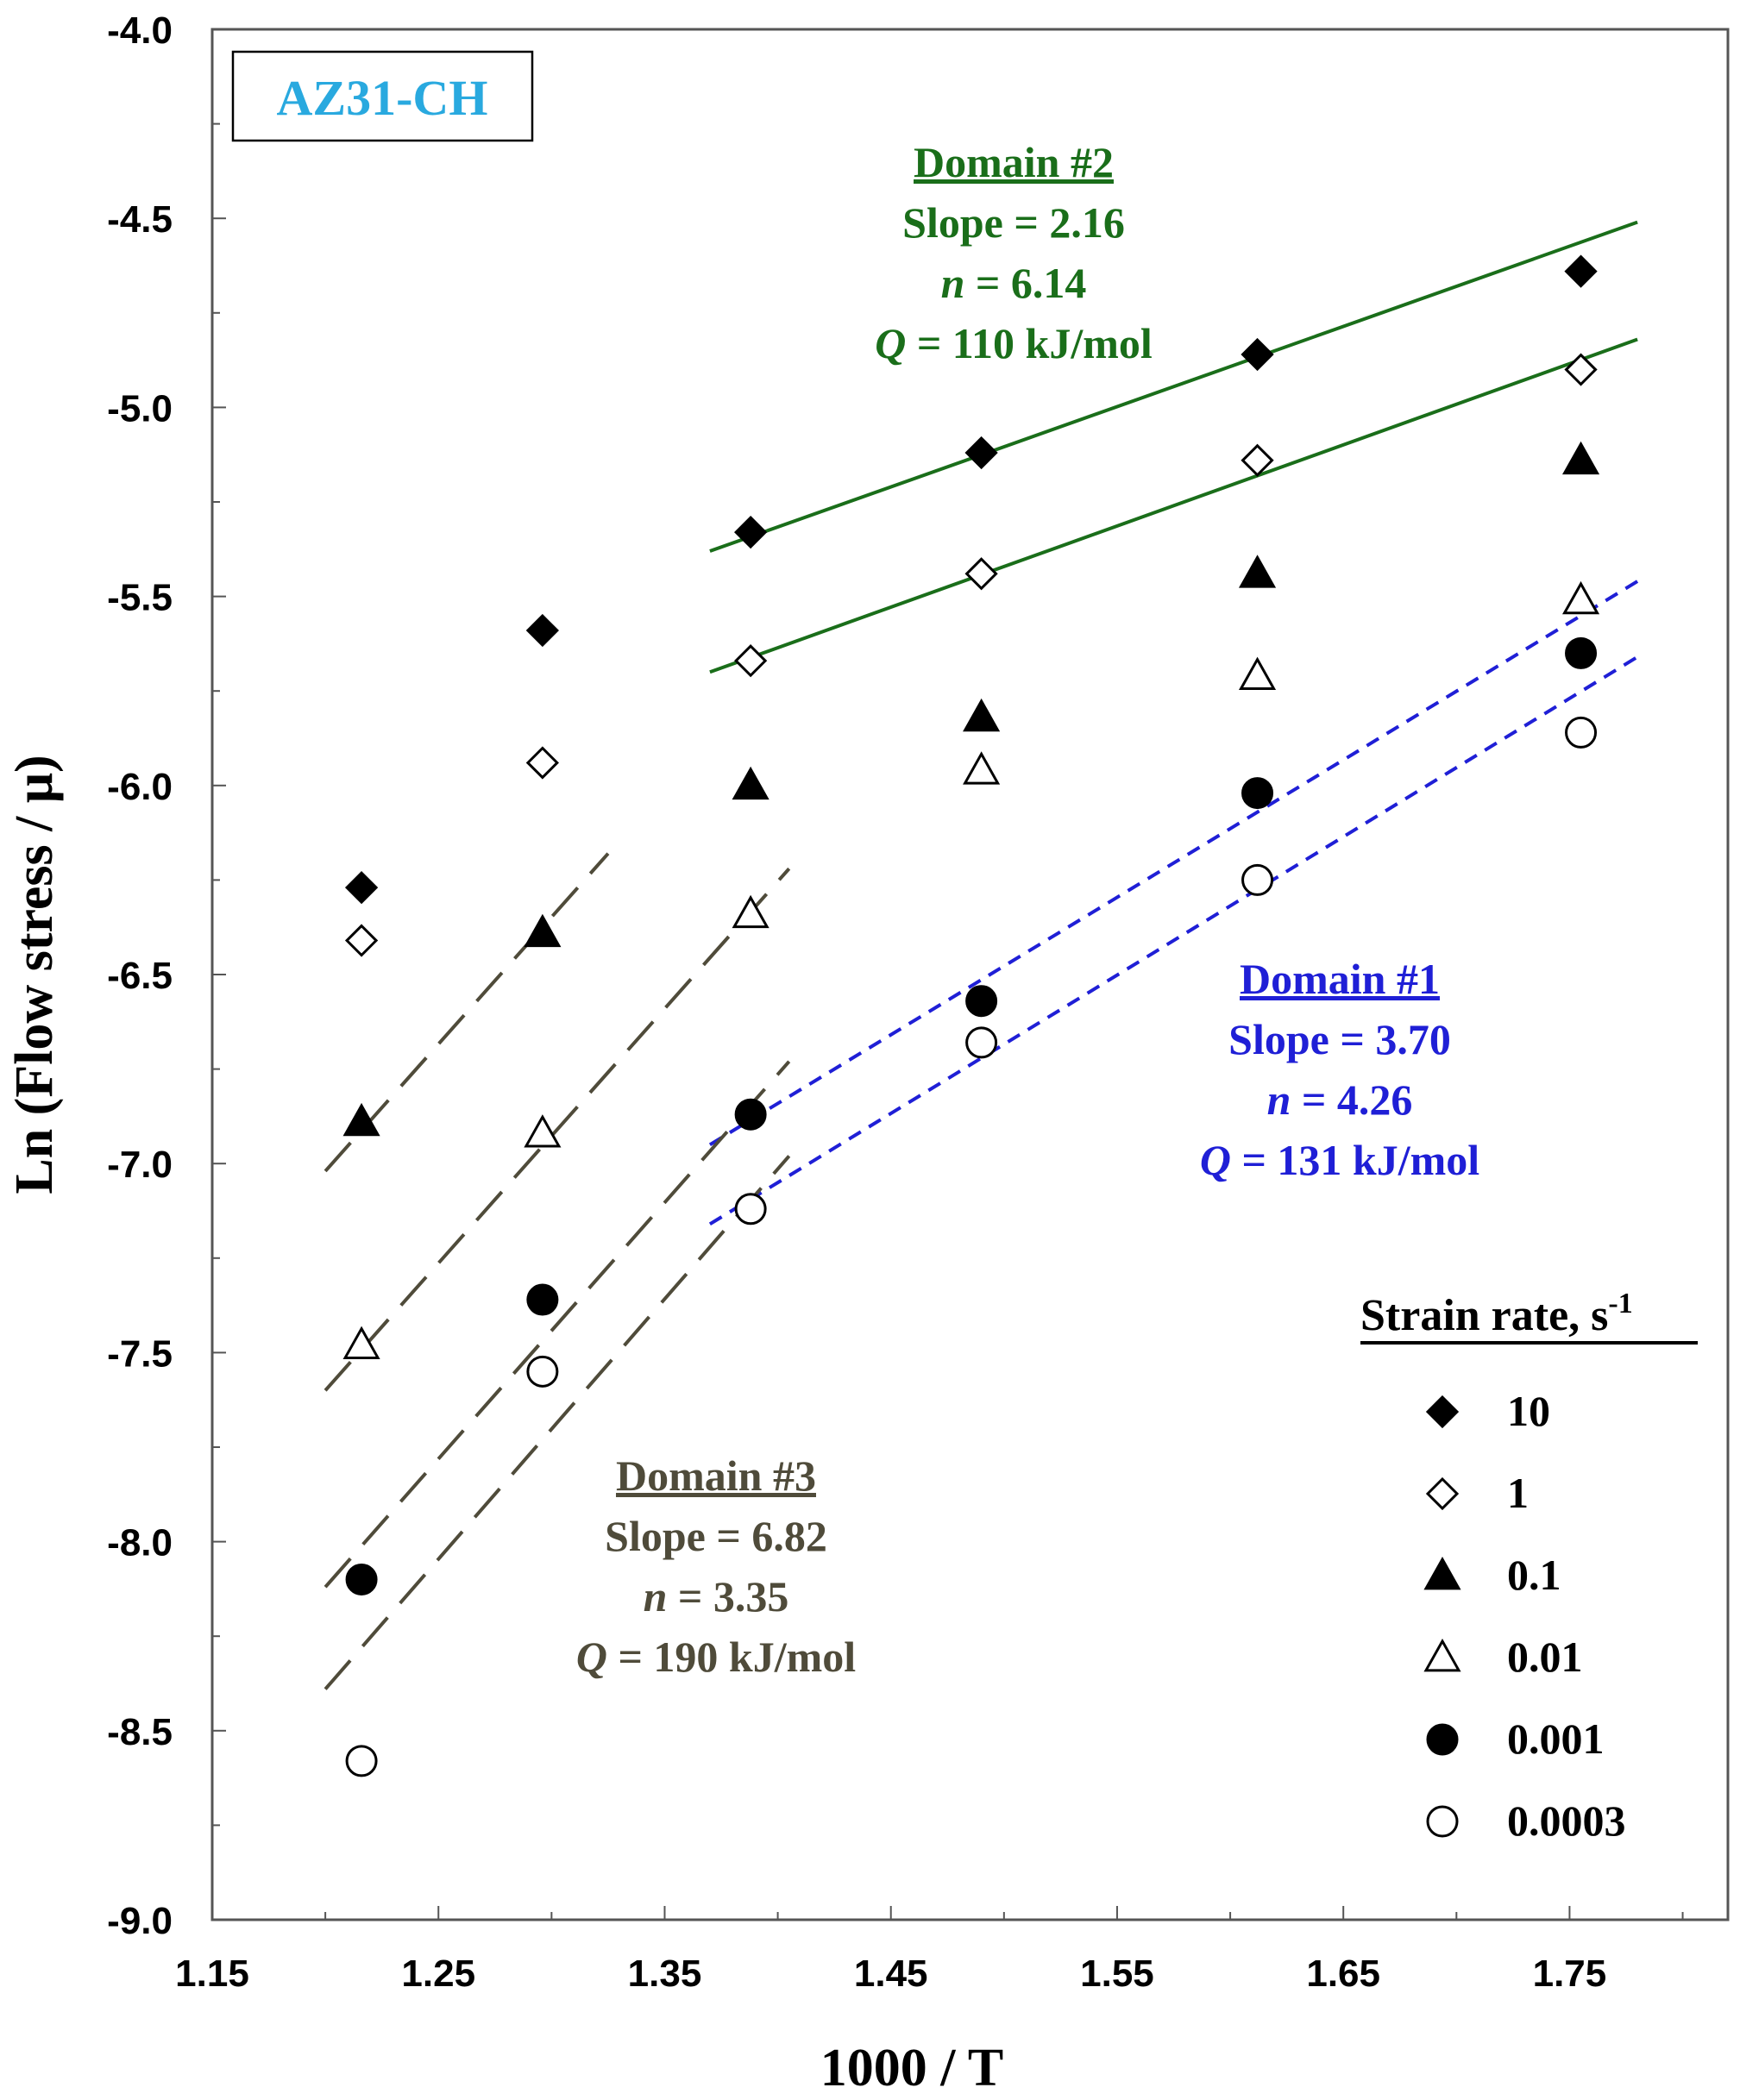  I want to click on x-tick-label: 1.55, so click(1117, 1974).